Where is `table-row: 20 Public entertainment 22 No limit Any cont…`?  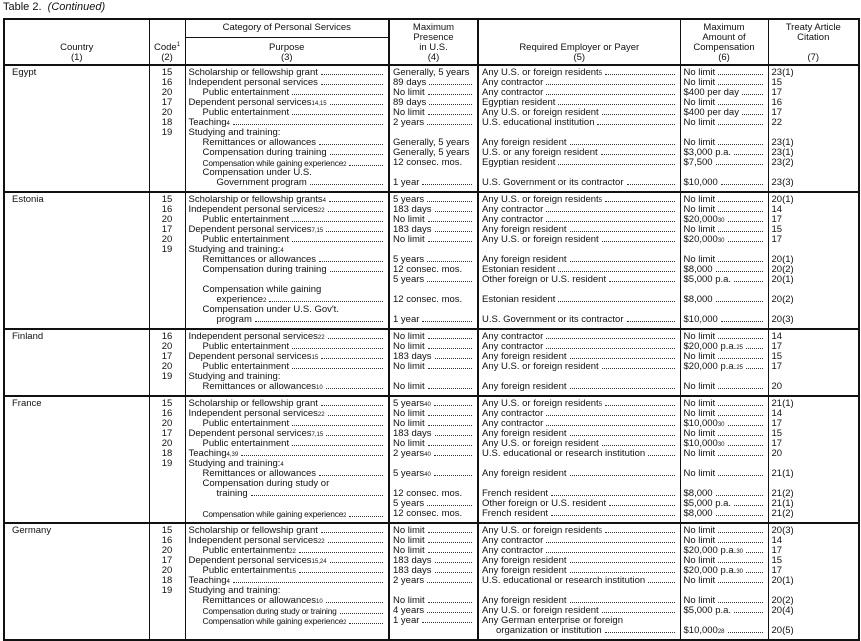 table-row: 20 Public entertainment 22 No limit Any cont… is located at coordinates (431, 551).